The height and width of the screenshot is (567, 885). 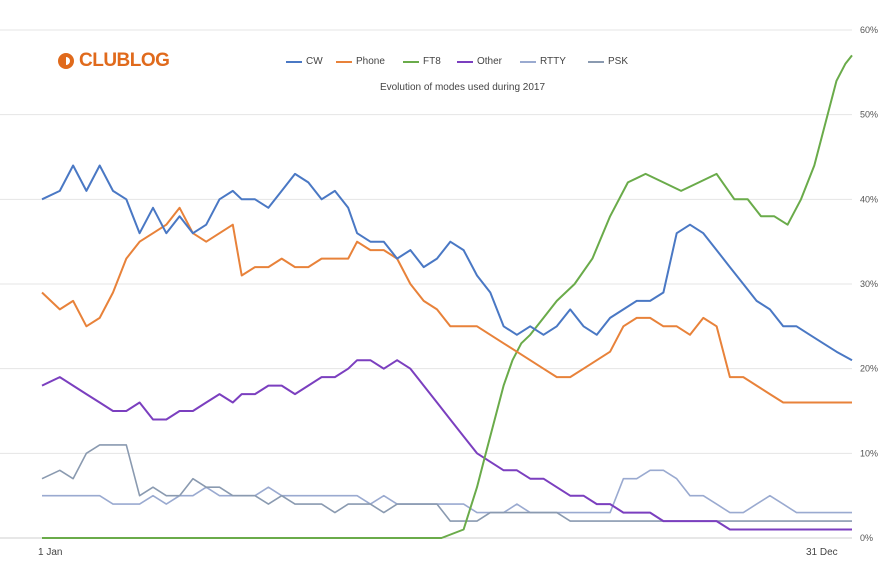 What do you see at coordinates (50, 552) in the screenshot?
I see `x-axis-start-label: 1 Jan` at bounding box center [50, 552].